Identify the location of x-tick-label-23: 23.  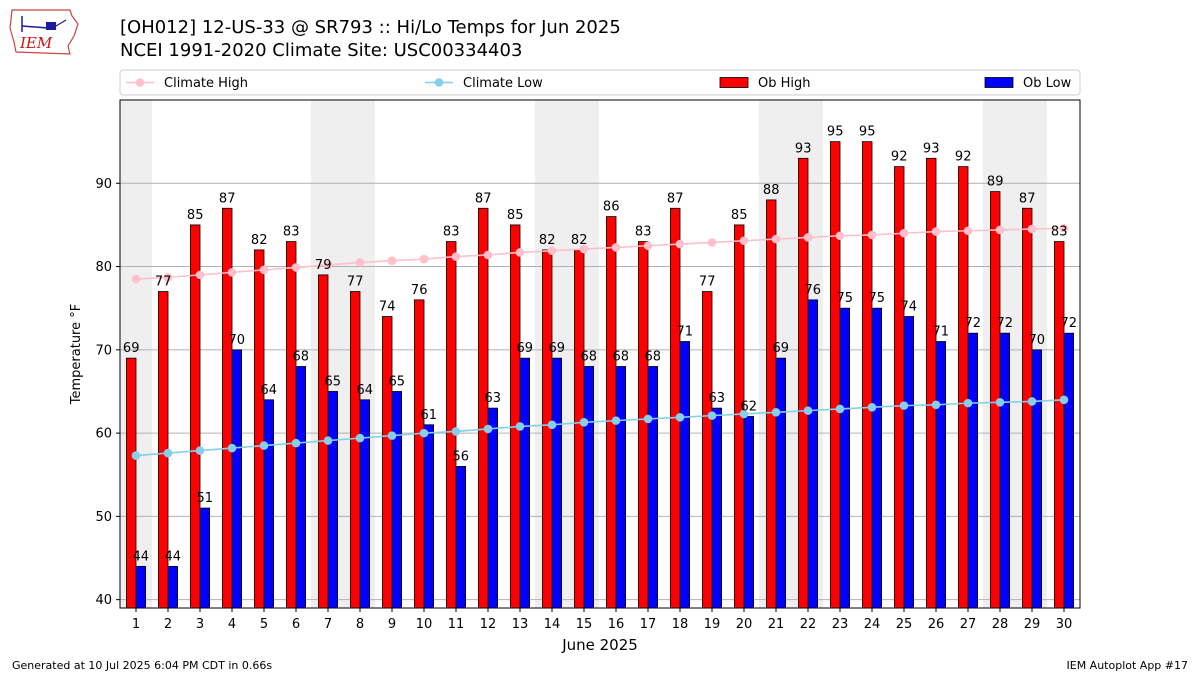
(840, 624).